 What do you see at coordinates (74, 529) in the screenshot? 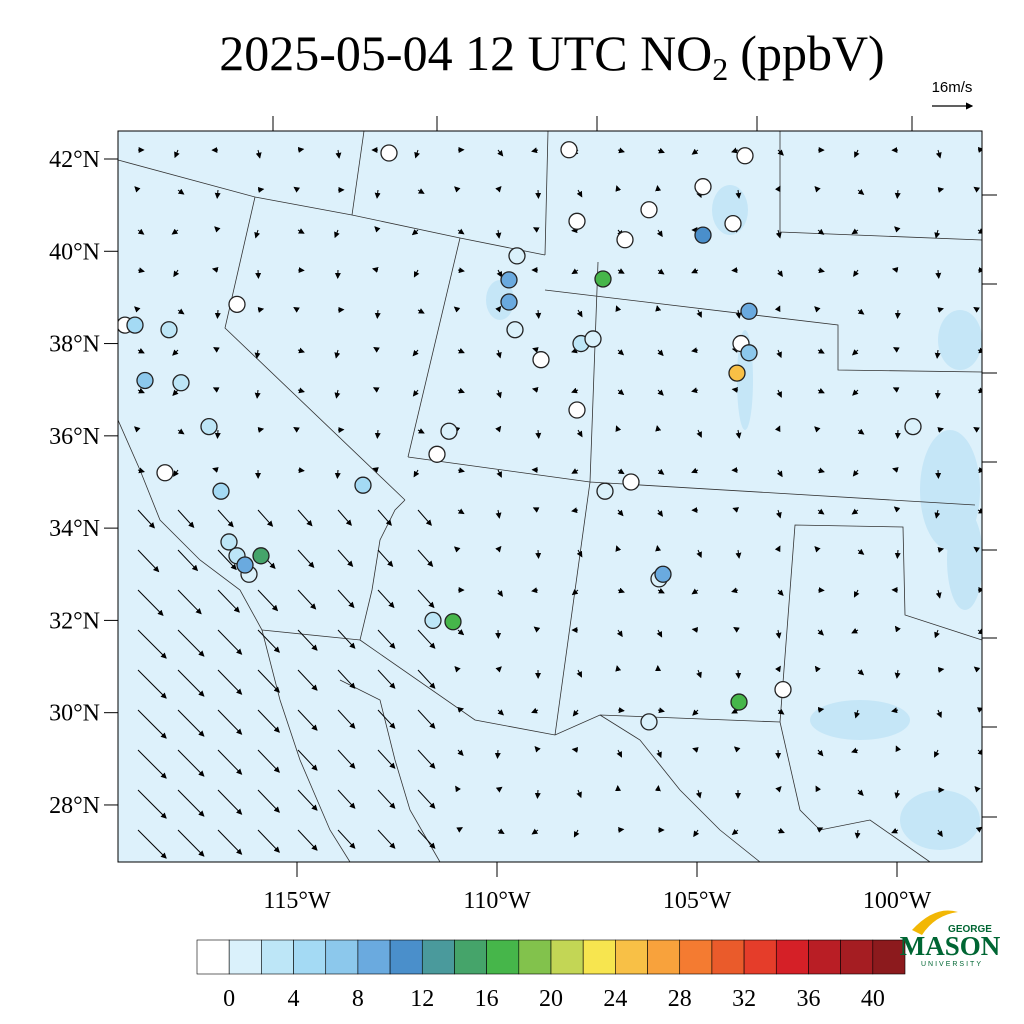
I see `lat-tick-label: 34°N` at bounding box center [74, 529].